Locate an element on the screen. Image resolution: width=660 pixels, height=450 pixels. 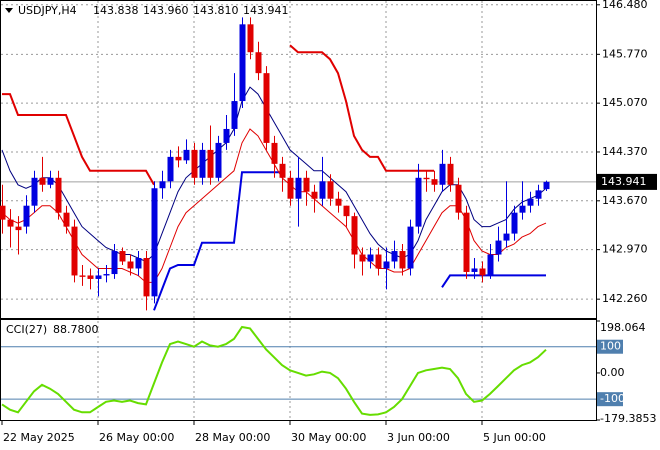
x-tick-label: 30 May 00:00 is located at coordinates (328, 437).